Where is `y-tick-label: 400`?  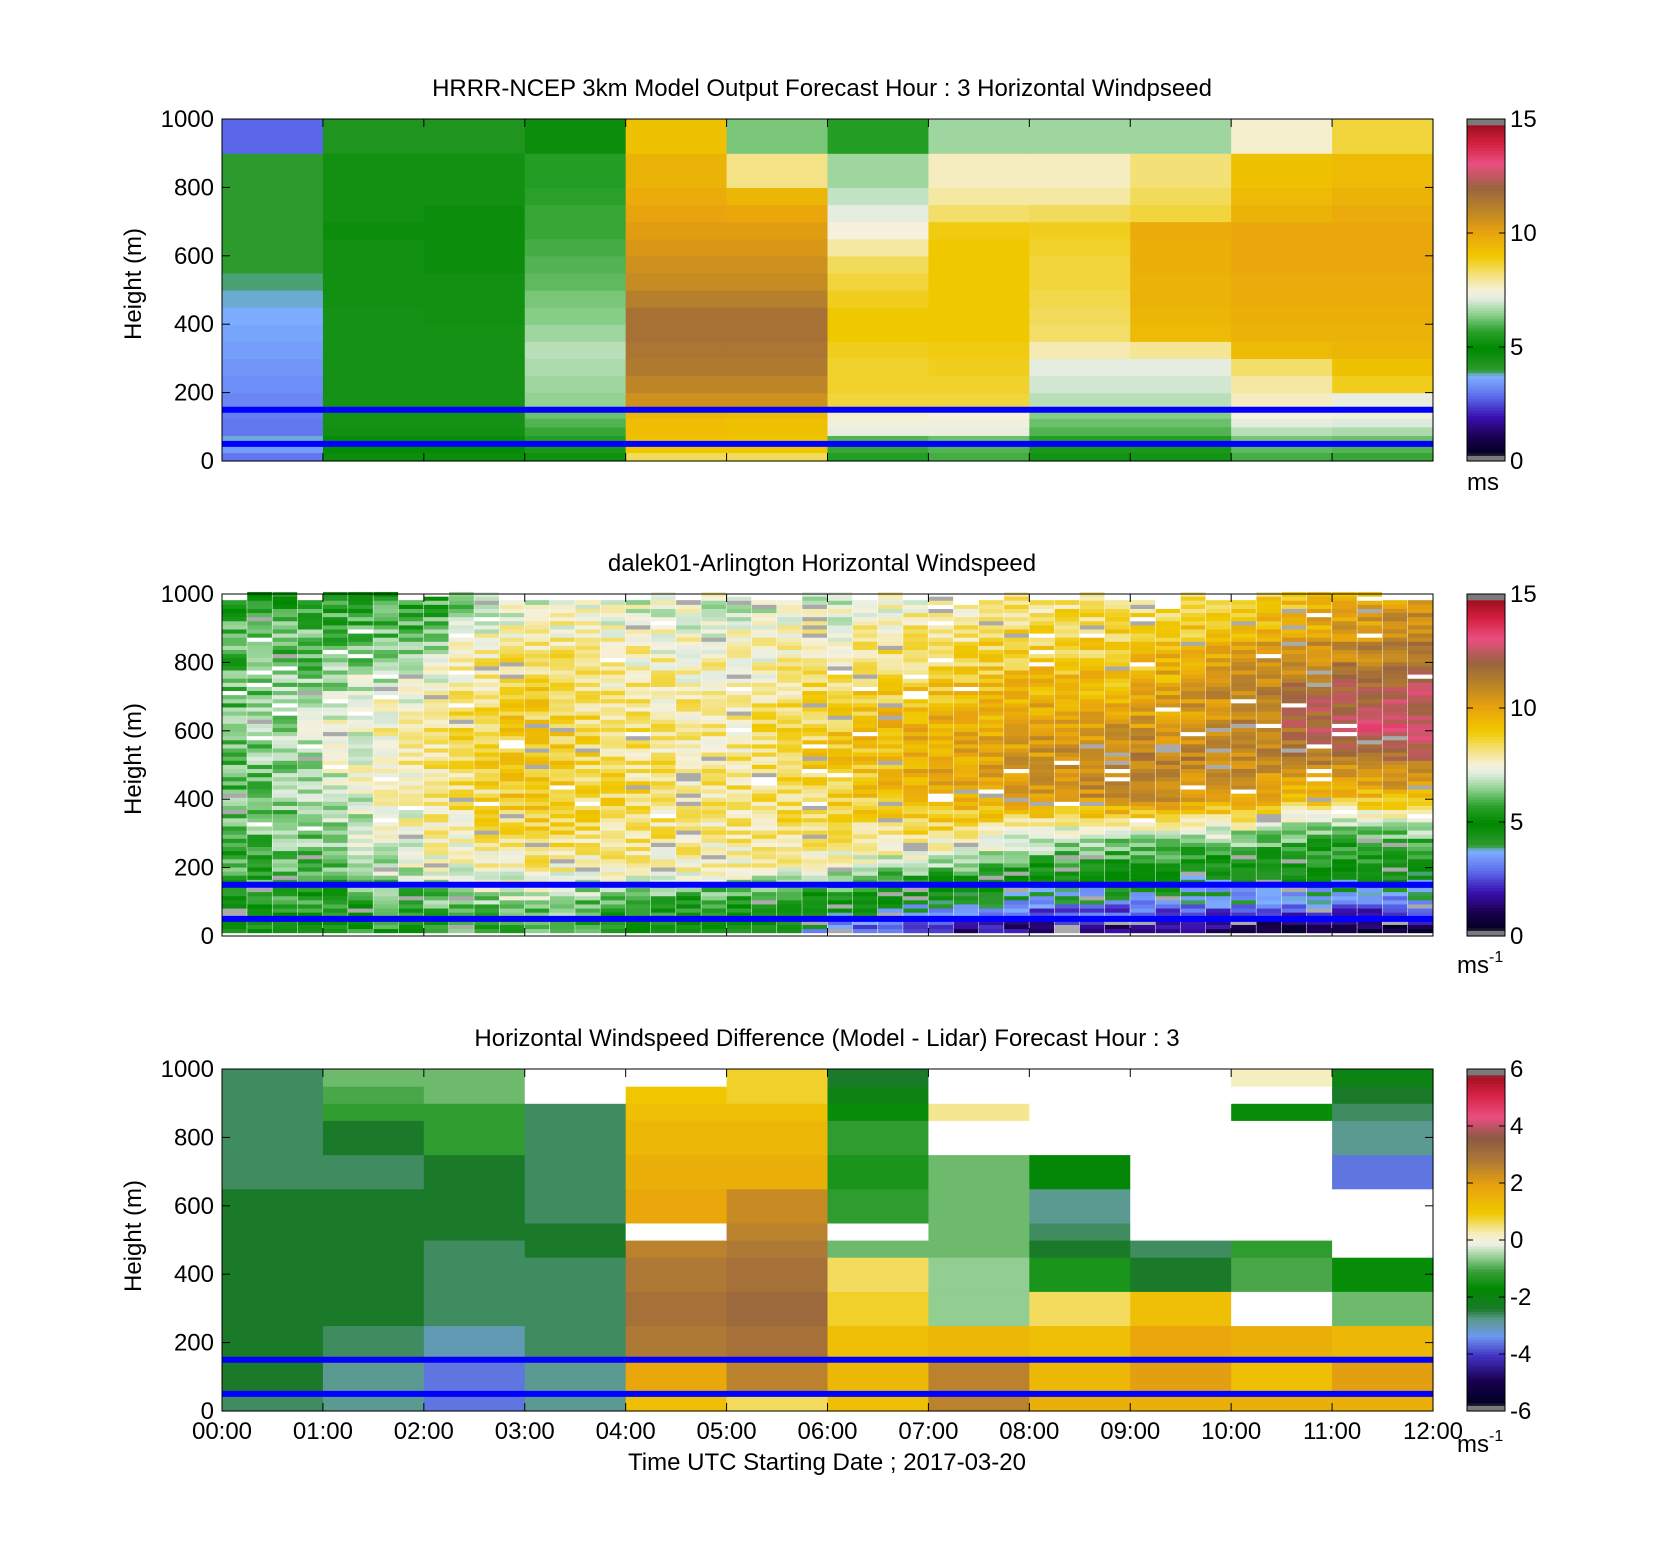
y-tick-label: 400 is located at coordinates (194, 324).